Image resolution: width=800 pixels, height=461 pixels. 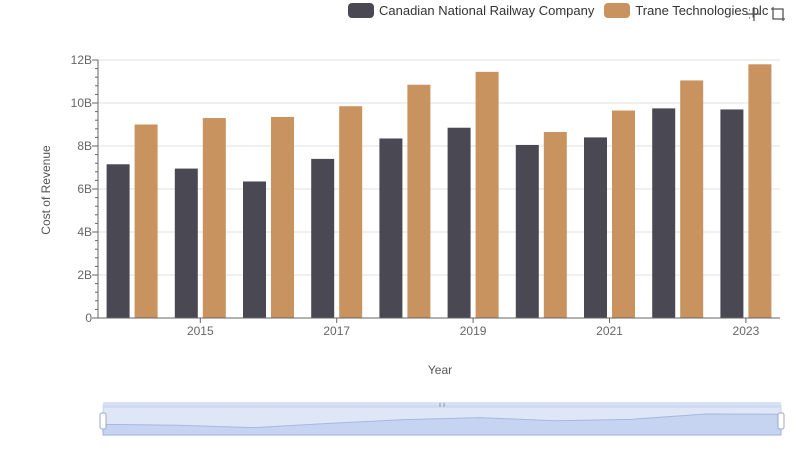 I want to click on y-tick-label: 6B, so click(x=84, y=189).